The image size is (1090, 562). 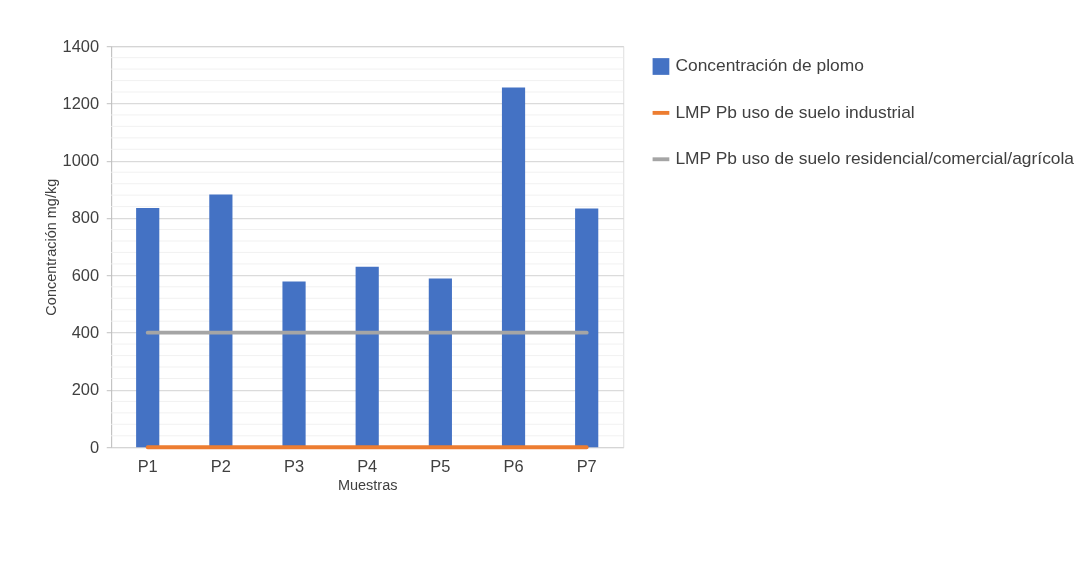 I want to click on legend-label: LMP Pb uso de suelo industrial, so click(x=795, y=111).